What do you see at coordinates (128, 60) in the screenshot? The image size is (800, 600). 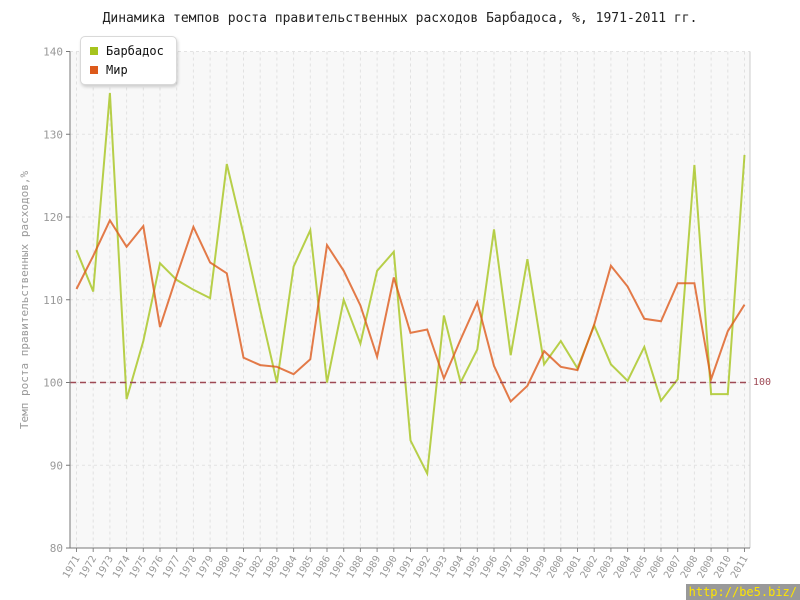 I see `legend: Барбадос Мир` at bounding box center [128, 60].